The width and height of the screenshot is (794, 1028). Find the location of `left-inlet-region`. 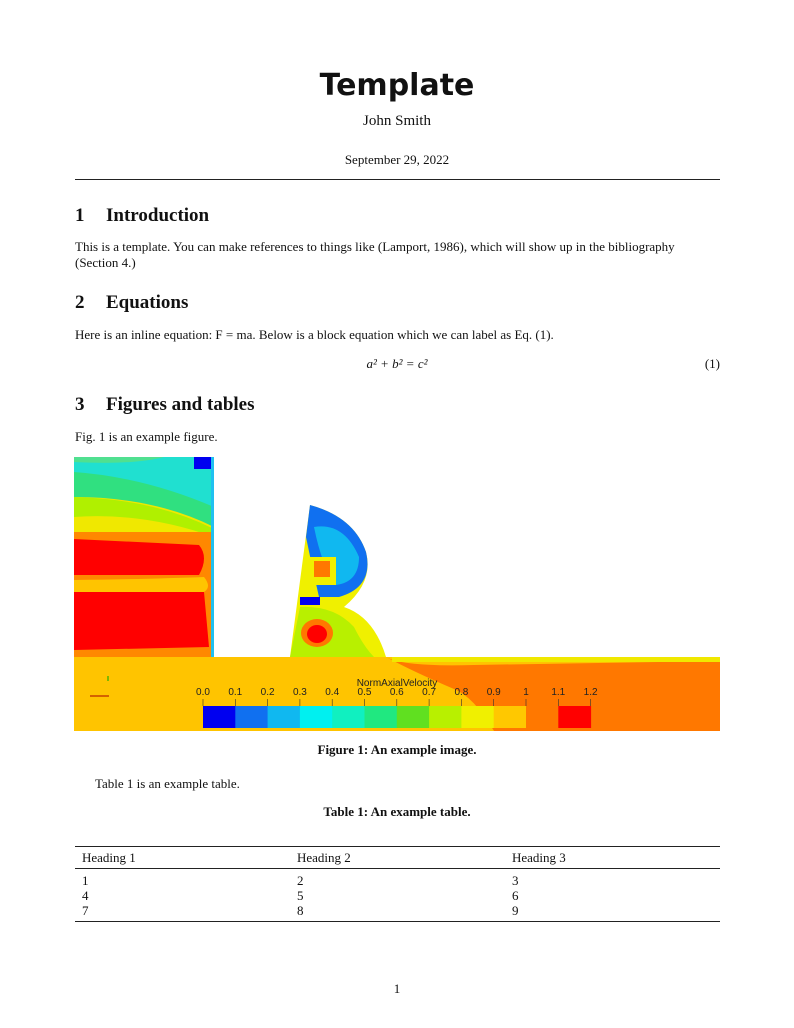

left-inlet-region is located at coordinates (144, 557).